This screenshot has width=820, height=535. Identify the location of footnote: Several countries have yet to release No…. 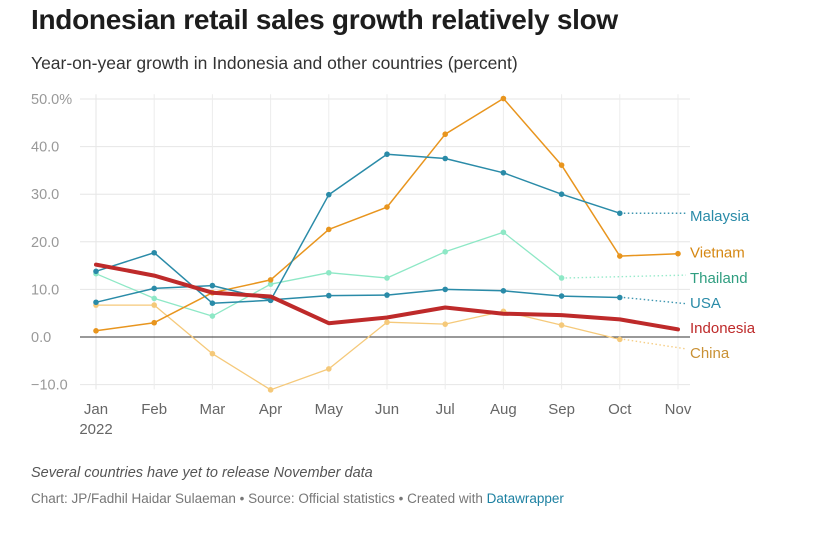
(202, 473).